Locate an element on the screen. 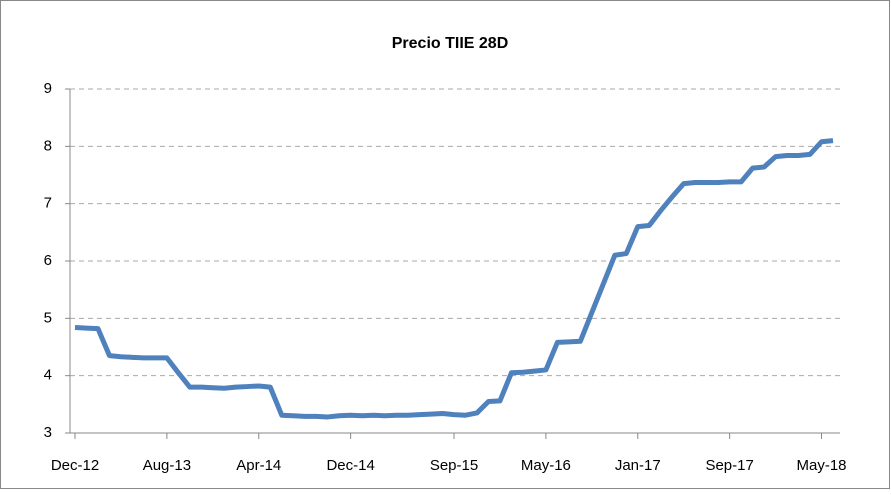 Image resolution: width=891 pixels, height=495 pixels. x-tick-label: May-16 is located at coordinates (546, 465).